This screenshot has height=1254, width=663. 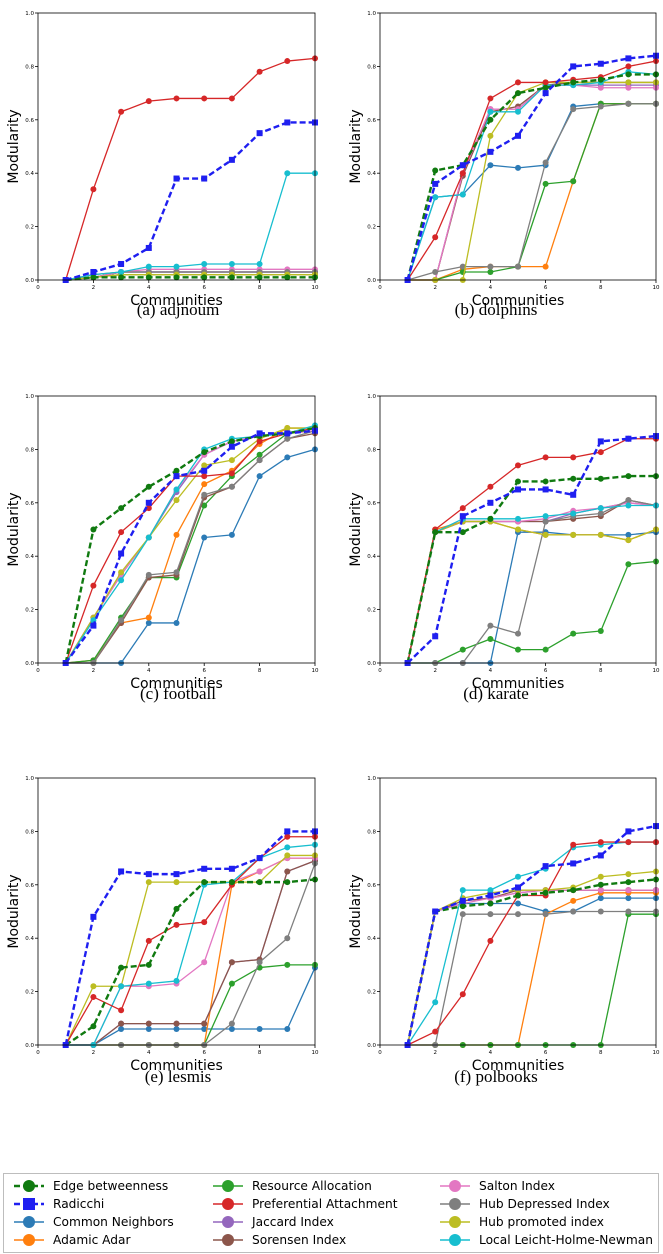 I want to click on caption-dataset: lesmis, so click(x=189, y=1076).